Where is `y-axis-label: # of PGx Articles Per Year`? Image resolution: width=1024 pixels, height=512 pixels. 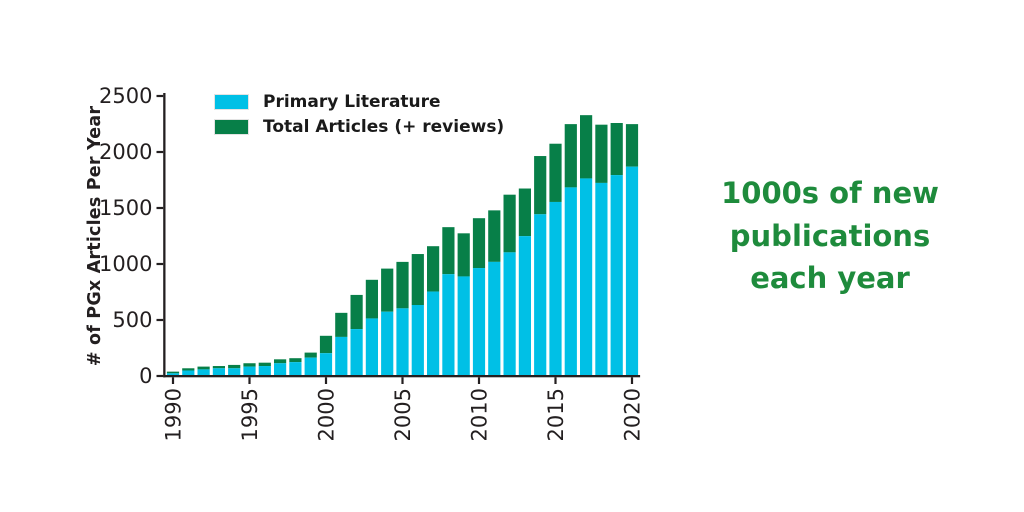
y-axis-label: # of PGx Articles Per Year is located at coordinates (95, 236).